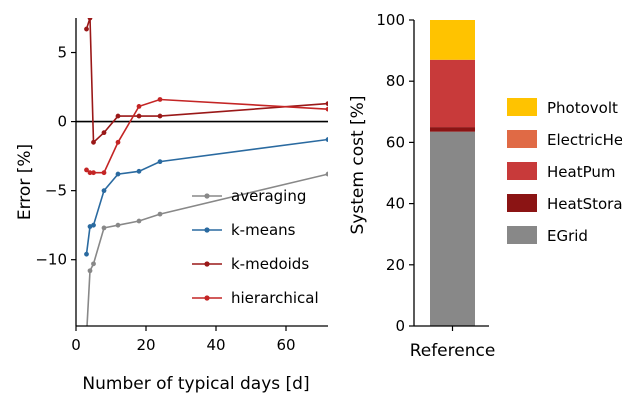 The width and height of the screenshot is (622, 396). What do you see at coordinates (207, 298) in the screenshot?
I see `legend-marker-hierarchical` at bounding box center [207, 298].